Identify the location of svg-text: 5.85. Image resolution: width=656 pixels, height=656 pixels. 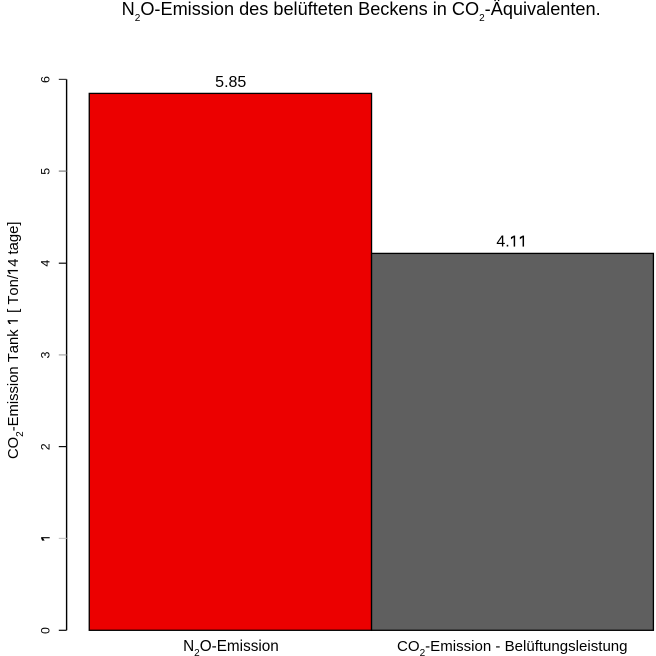
(230, 82).